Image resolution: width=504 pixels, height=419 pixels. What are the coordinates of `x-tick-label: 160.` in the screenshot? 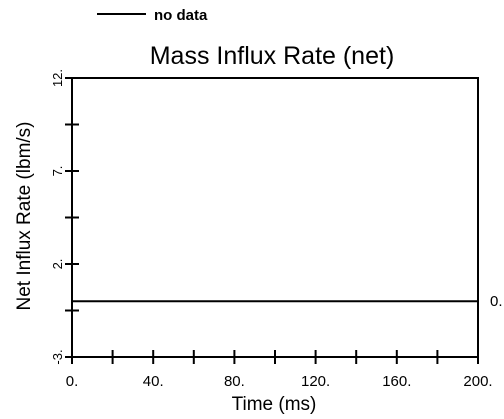 It's located at (396, 381).